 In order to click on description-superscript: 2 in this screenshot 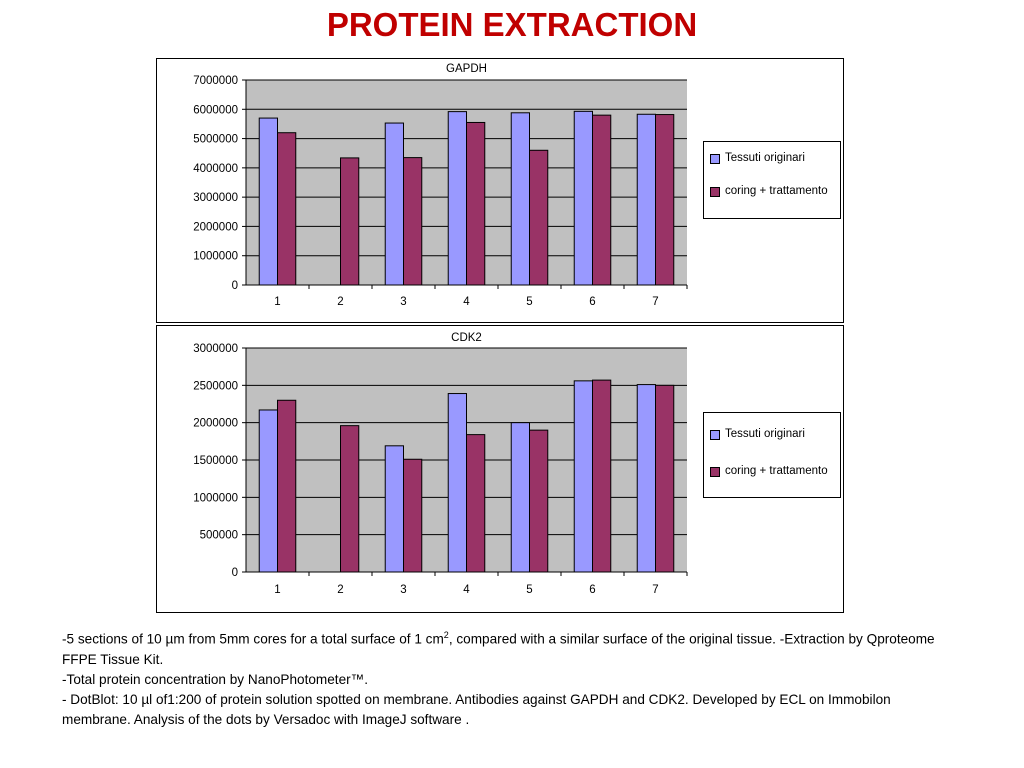, I will do `click(446, 635)`.